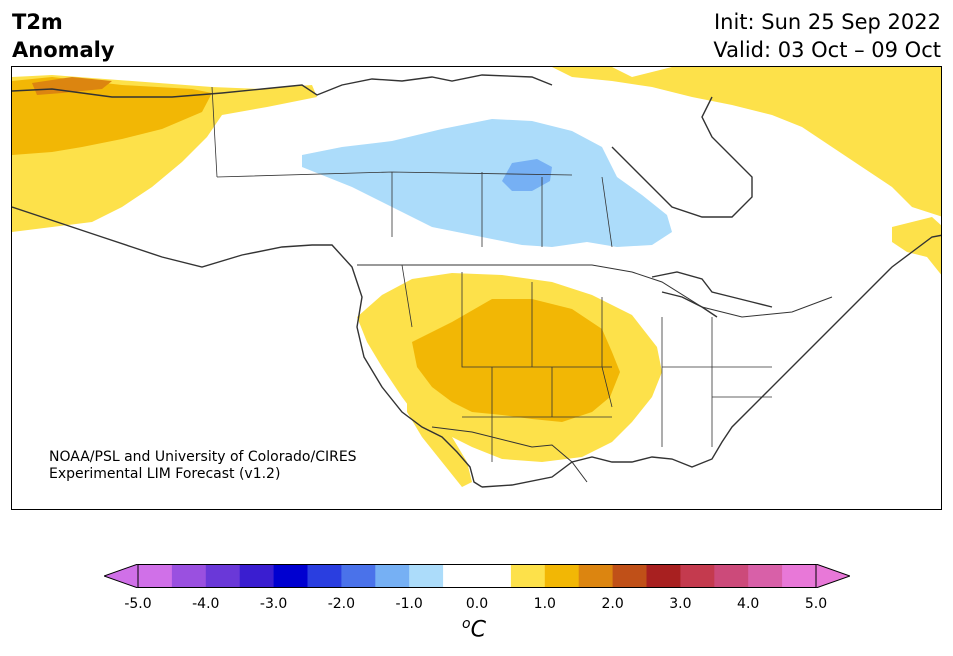 This screenshot has width=953, height=656. What do you see at coordinates (206, 604) in the screenshot?
I see `colorbar-tick-label: -4.0` at bounding box center [206, 604].